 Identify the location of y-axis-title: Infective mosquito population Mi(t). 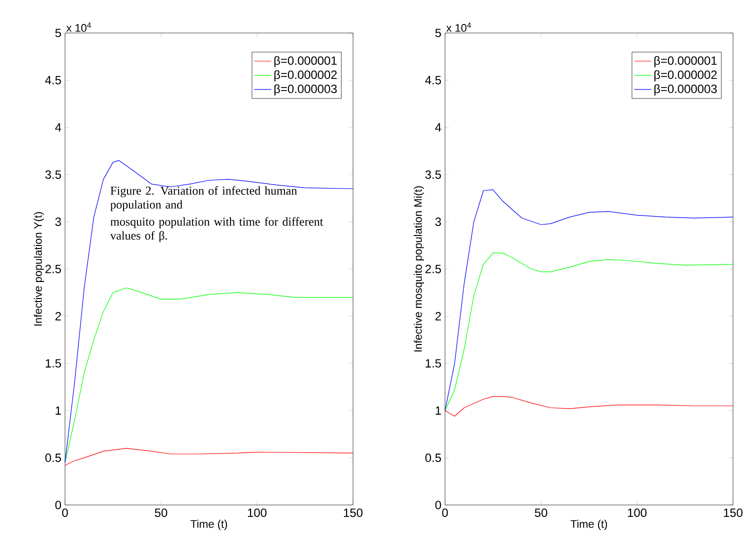
(419, 269).